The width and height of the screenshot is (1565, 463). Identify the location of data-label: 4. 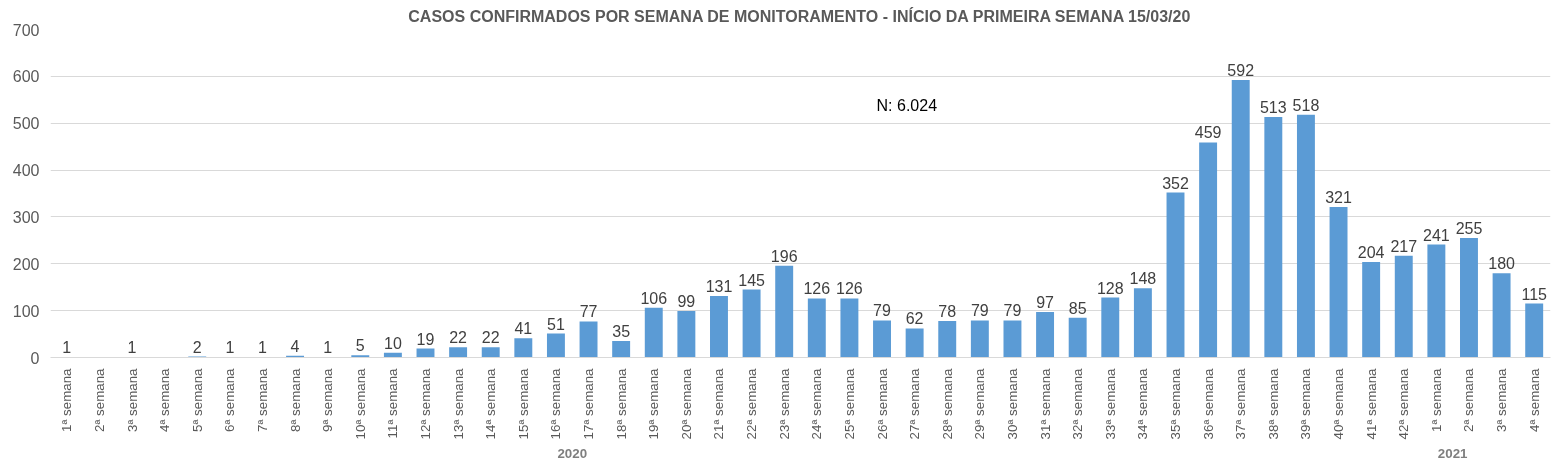
(295, 346).